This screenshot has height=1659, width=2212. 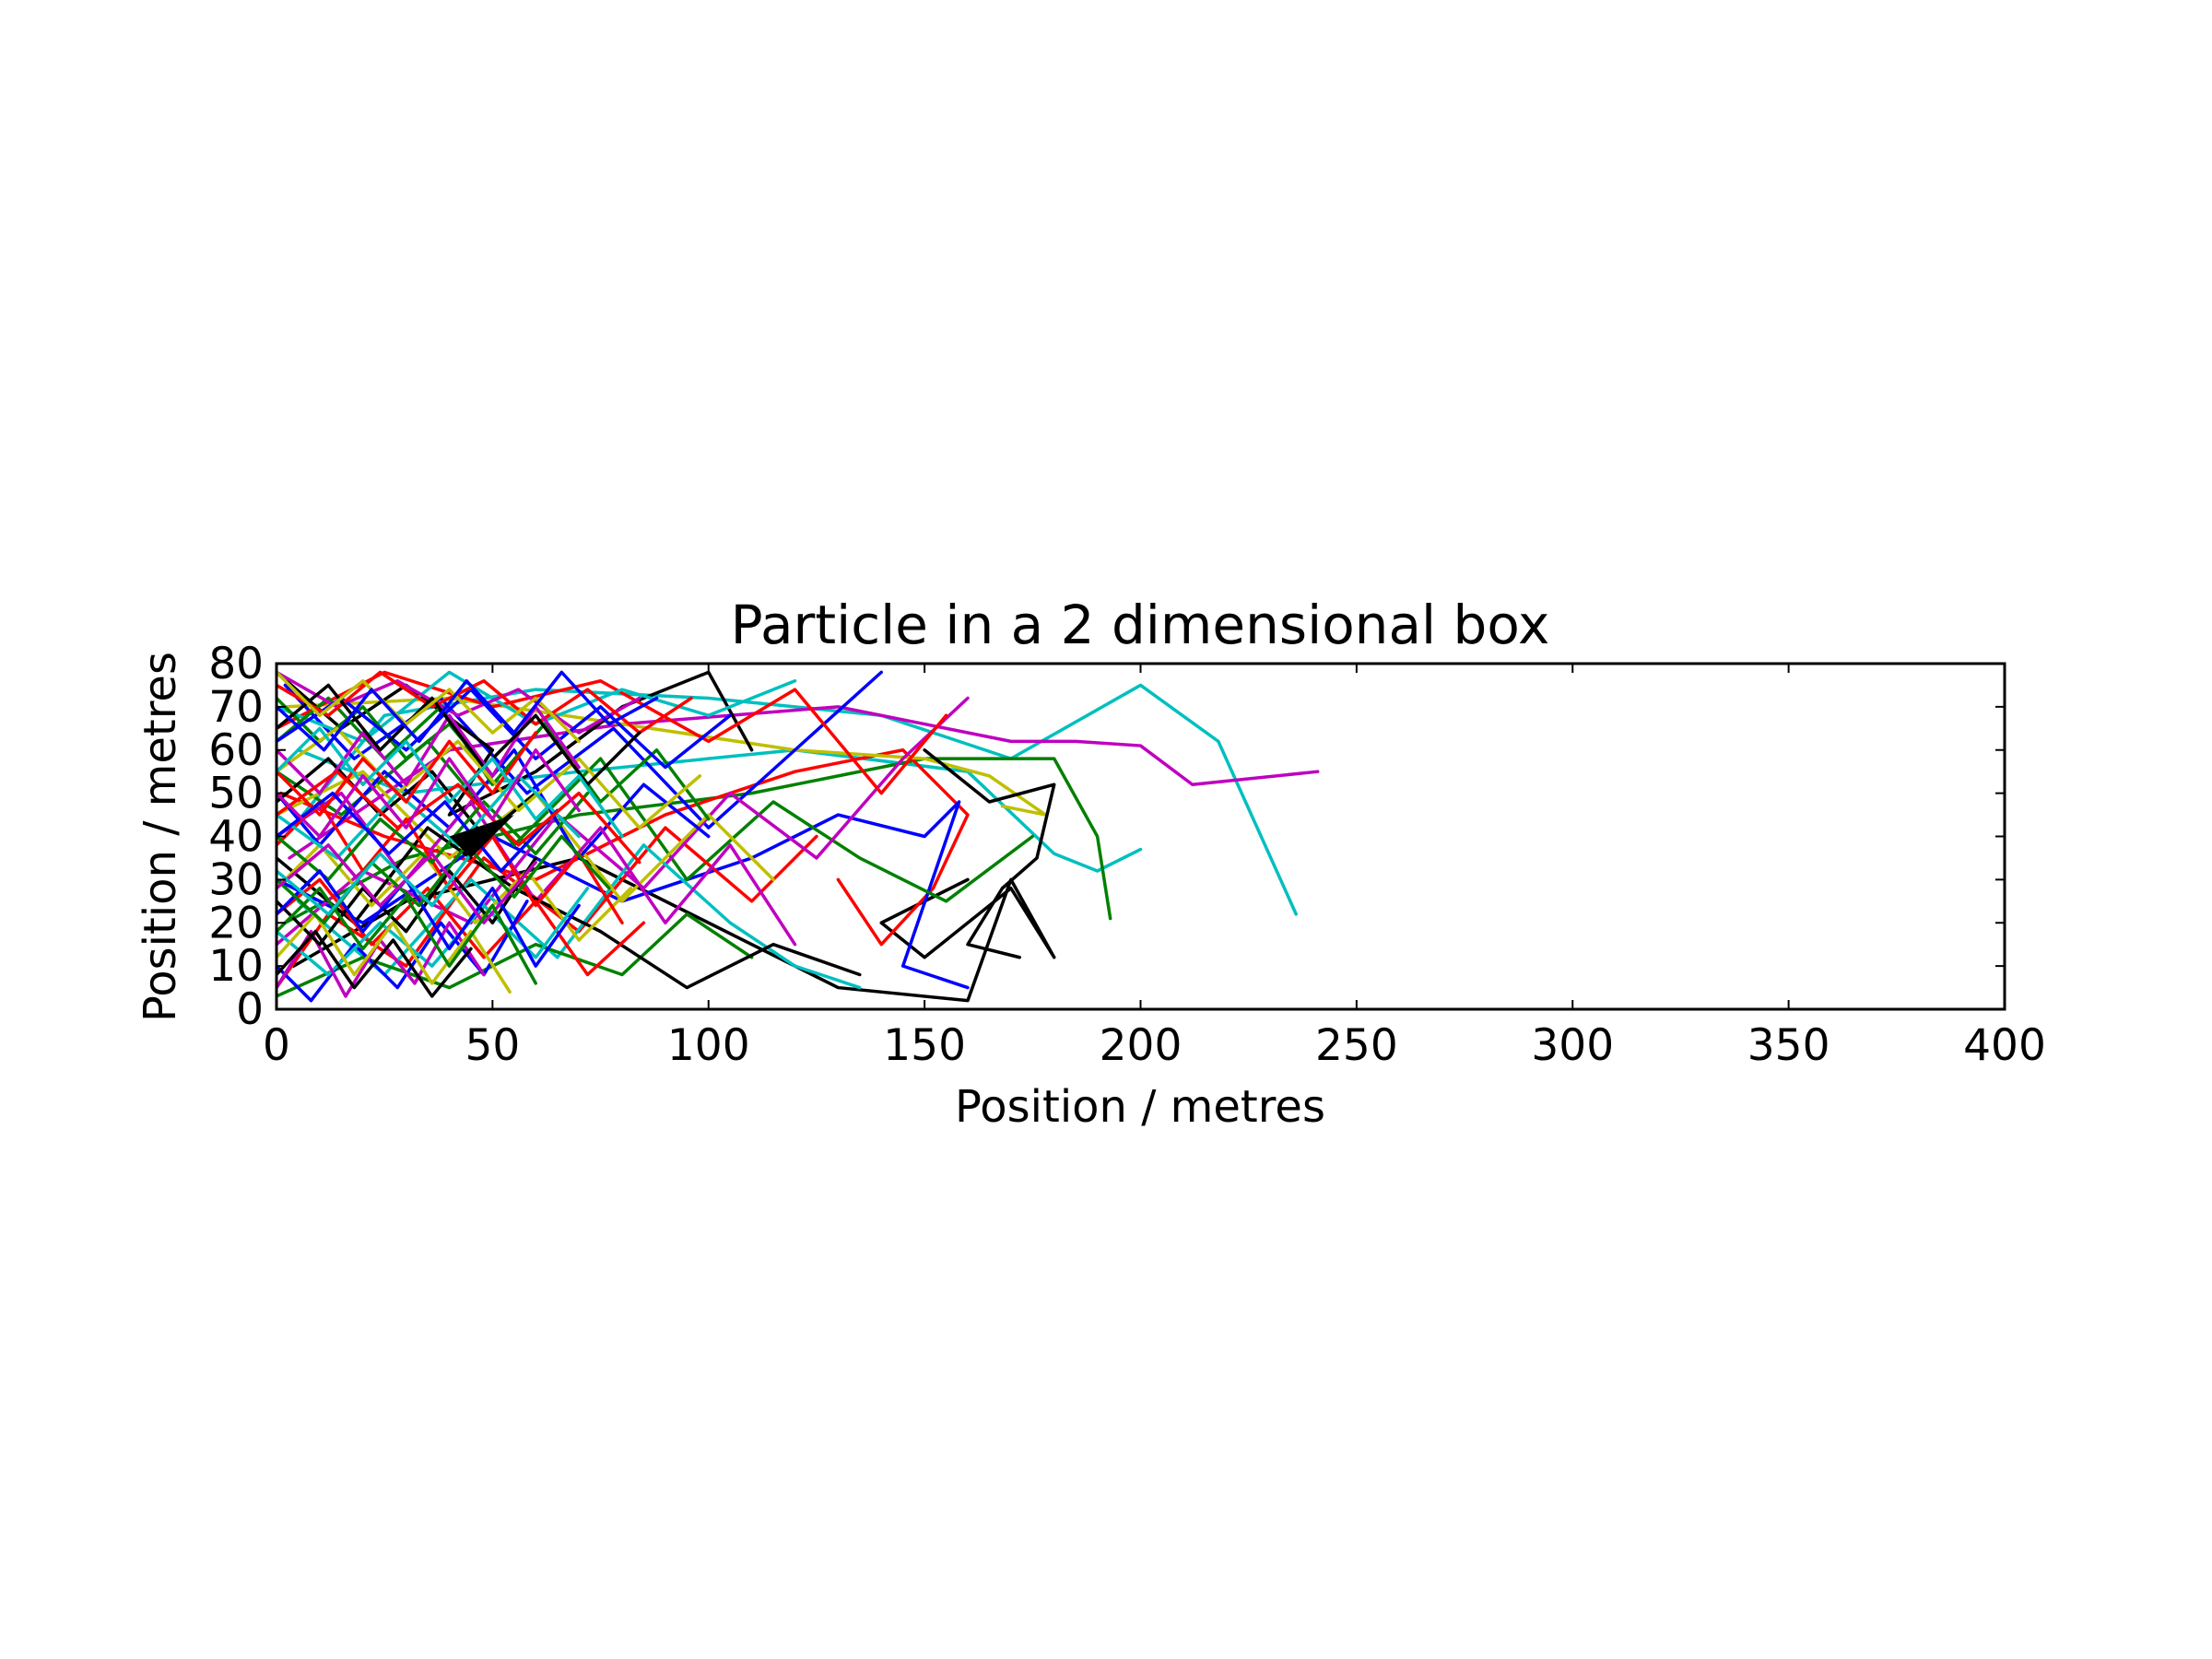 I want to click on y-tick-label: 50, so click(x=236, y=794).